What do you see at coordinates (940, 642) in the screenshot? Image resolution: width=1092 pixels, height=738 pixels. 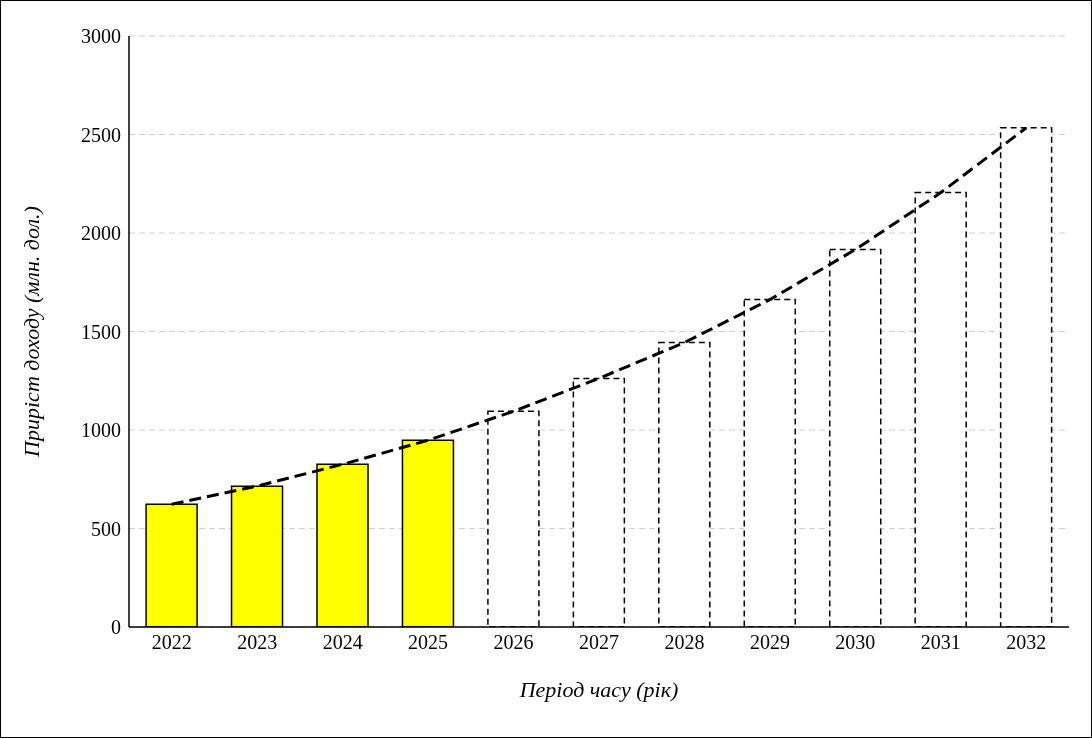 I see `x-tick-label: 2031` at bounding box center [940, 642].